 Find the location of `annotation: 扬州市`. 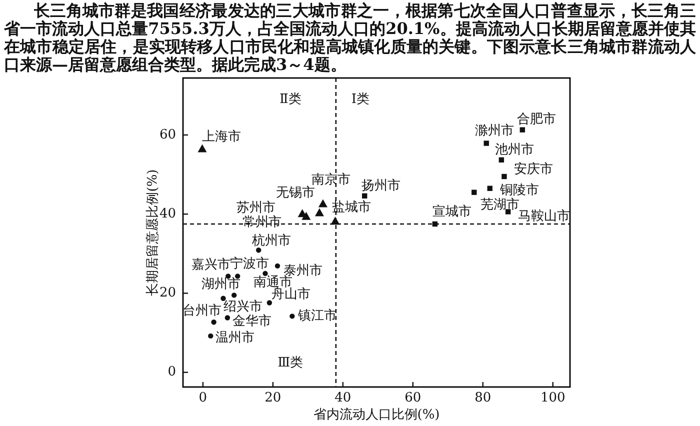

annotation: 扬州市 is located at coordinates (381, 186).